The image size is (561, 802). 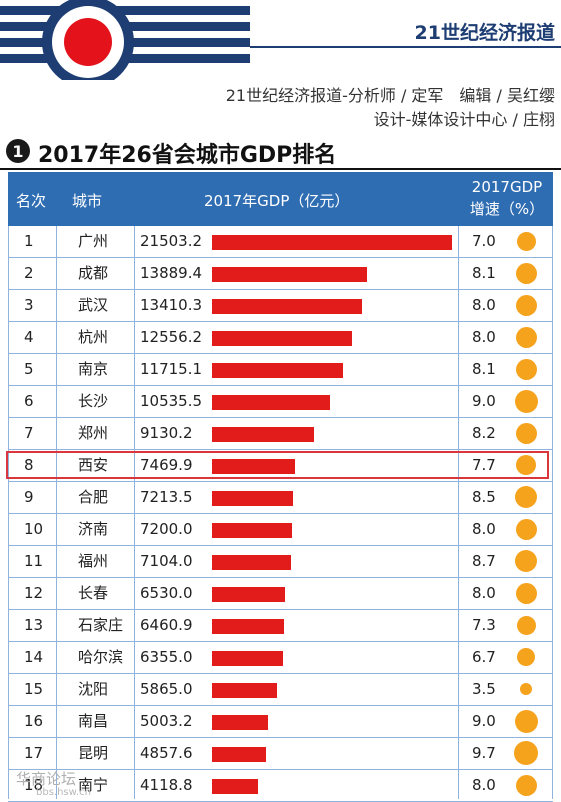 What do you see at coordinates (166, 721) in the screenshot?
I see `gdp-value-label: 5003.2` at bounding box center [166, 721].